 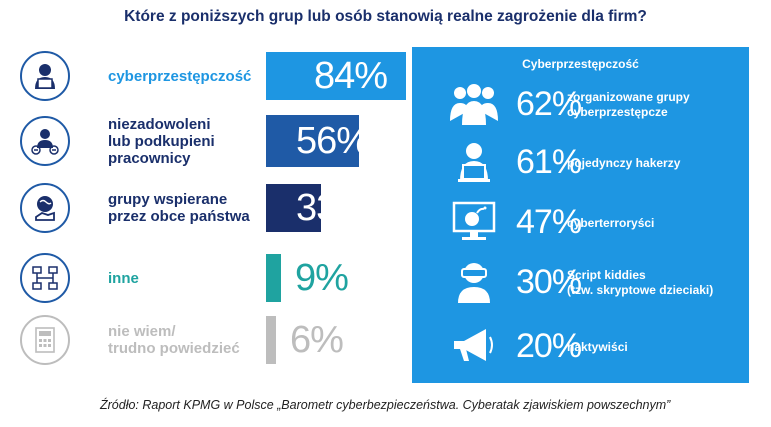 I want to click on bar-label-line: przez obce państwa, so click(x=179, y=216).